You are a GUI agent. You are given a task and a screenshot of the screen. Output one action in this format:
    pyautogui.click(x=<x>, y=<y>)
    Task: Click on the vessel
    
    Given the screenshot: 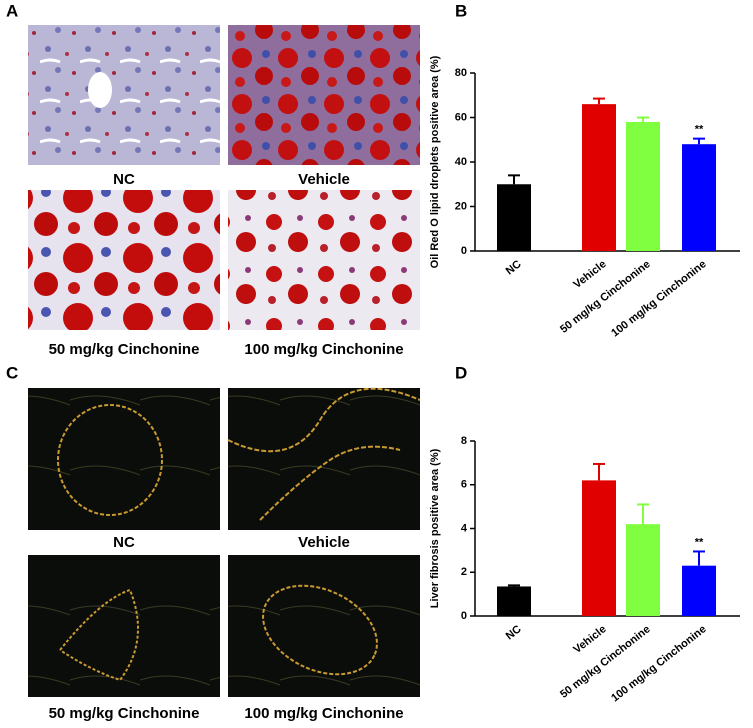 What is the action you would take?
    pyautogui.click(x=100, y=90)
    